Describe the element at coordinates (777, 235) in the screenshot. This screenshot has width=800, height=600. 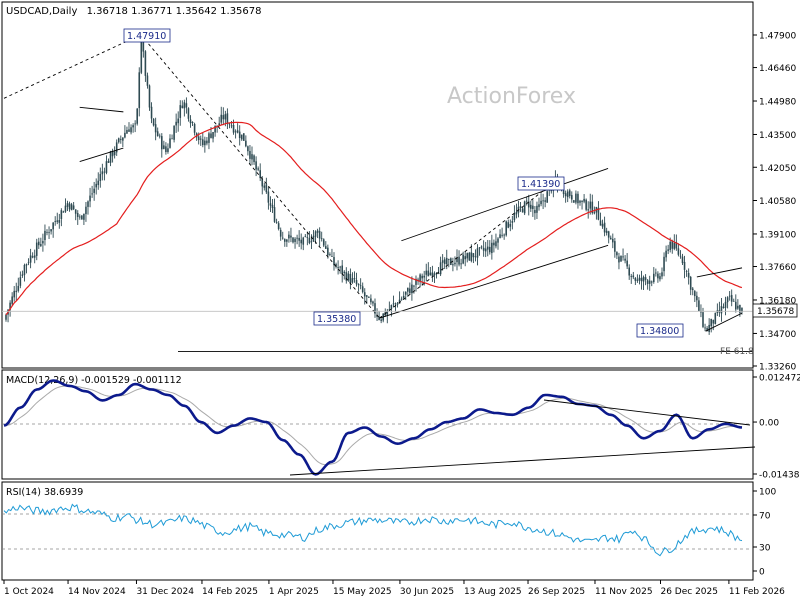
I see `price-y-tick-label: 1.39100` at that location.